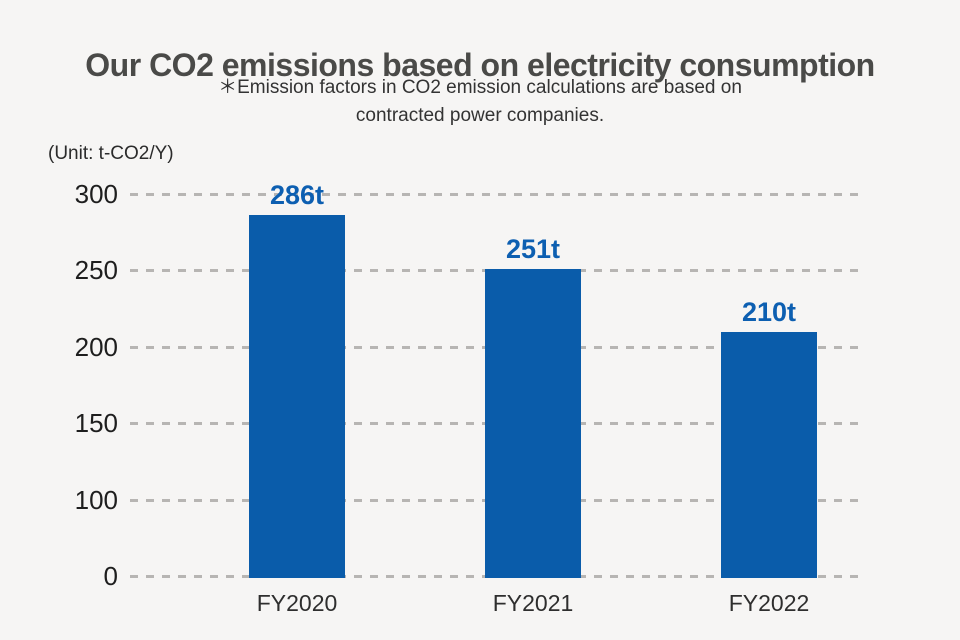 Image resolution: width=960 pixels, height=640 pixels. What do you see at coordinates (111, 153) in the screenshot?
I see `y-axis-unit-label: (Unit: t-CO2/Y)` at bounding box center [111, 153].